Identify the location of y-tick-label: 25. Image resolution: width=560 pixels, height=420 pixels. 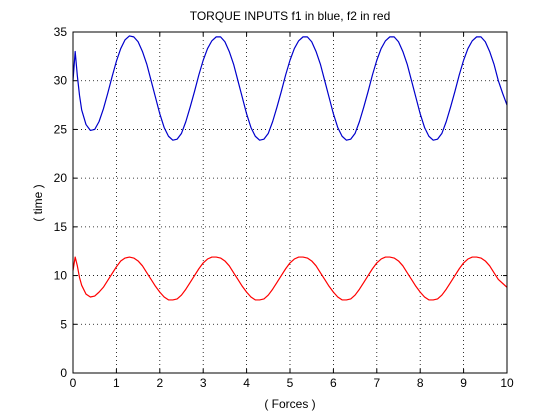
(61, 129).